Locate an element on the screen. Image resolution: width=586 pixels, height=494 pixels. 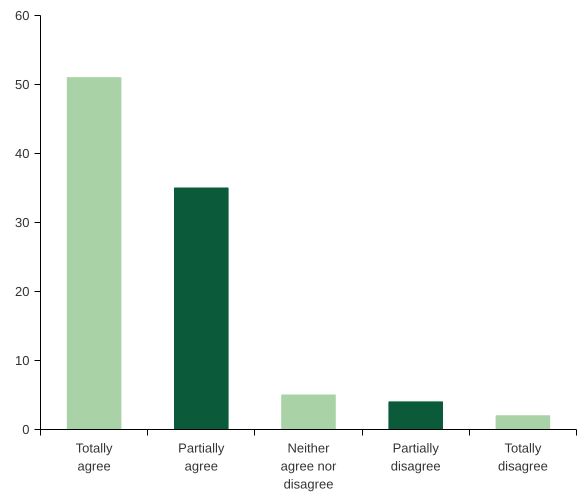
y-tick-label: 0 is located at coordinates (26, 429).